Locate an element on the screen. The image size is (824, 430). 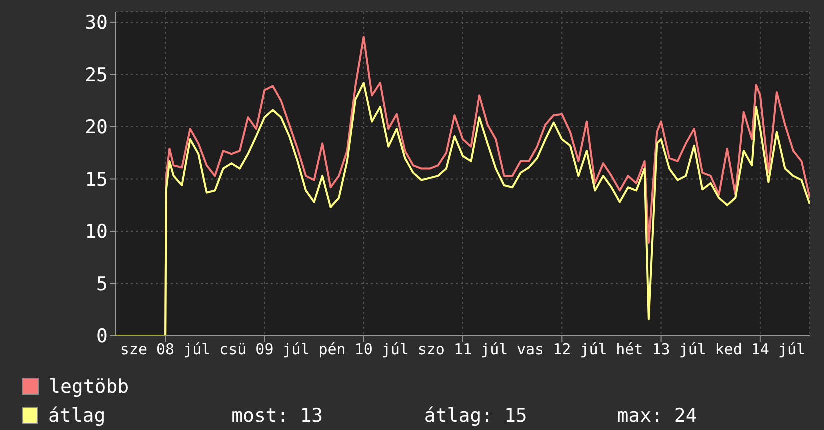
x-tick-label: ked 14 júl is located at coordinates (760, 349).